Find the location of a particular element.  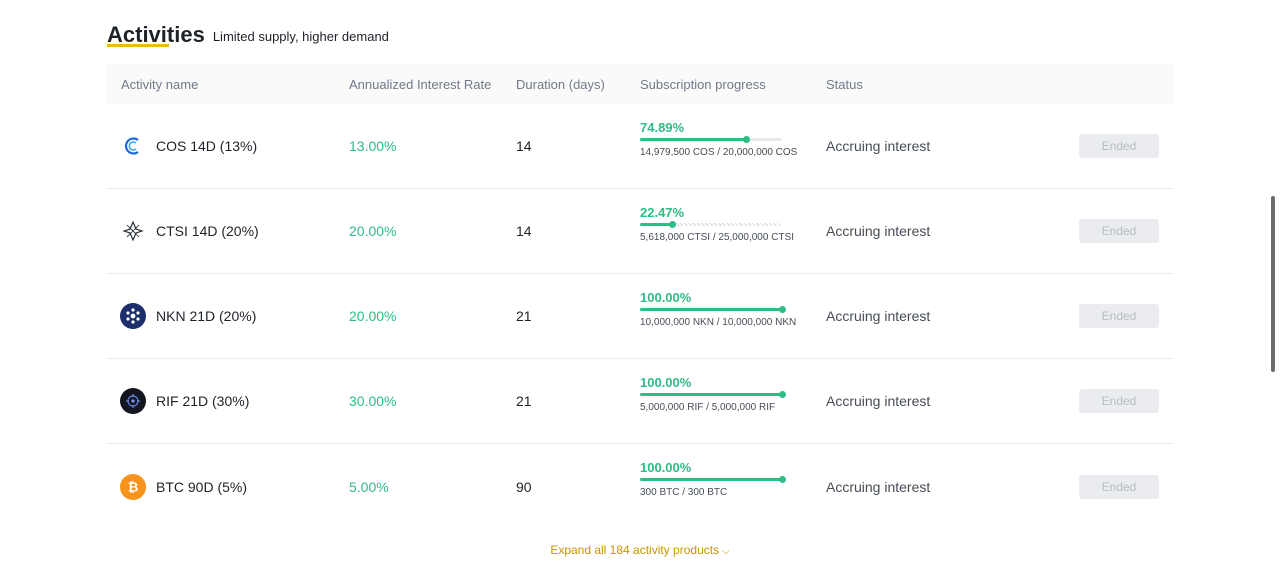

progress-percent: 22.47% is located at coordinates (662, 212).